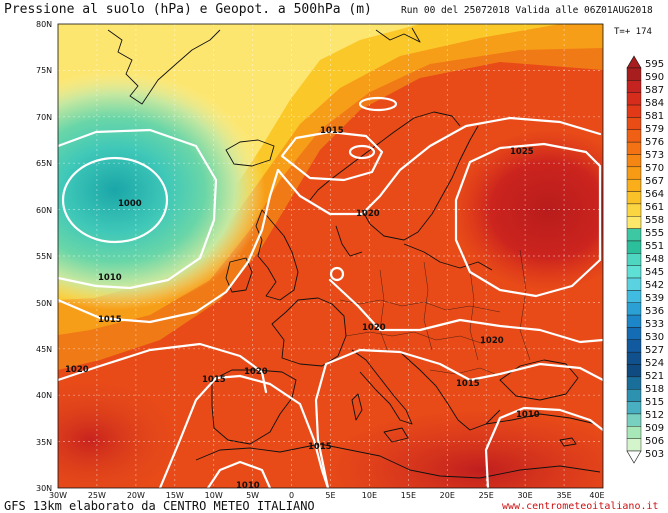 The image size is (668, 513). Describe the element at coordinates (654, 402) in the screenshot. I see `legend-label: 515` at that location.